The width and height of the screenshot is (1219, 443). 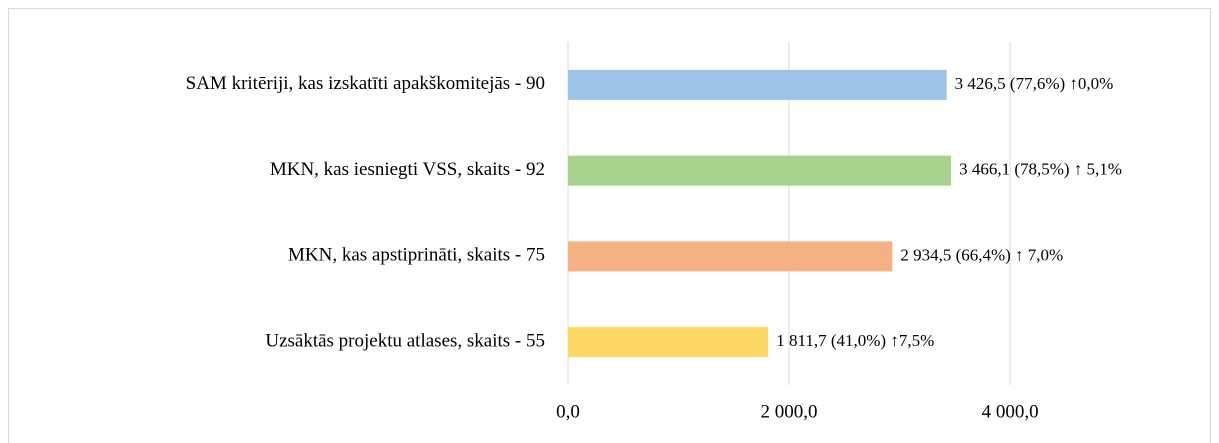 What do you see at coordinates (405, 340) in the screenshot?
I see `y-tick-label: Uzsāktās projektu atlases, skaits - 55` at bounding box center [405, 340].